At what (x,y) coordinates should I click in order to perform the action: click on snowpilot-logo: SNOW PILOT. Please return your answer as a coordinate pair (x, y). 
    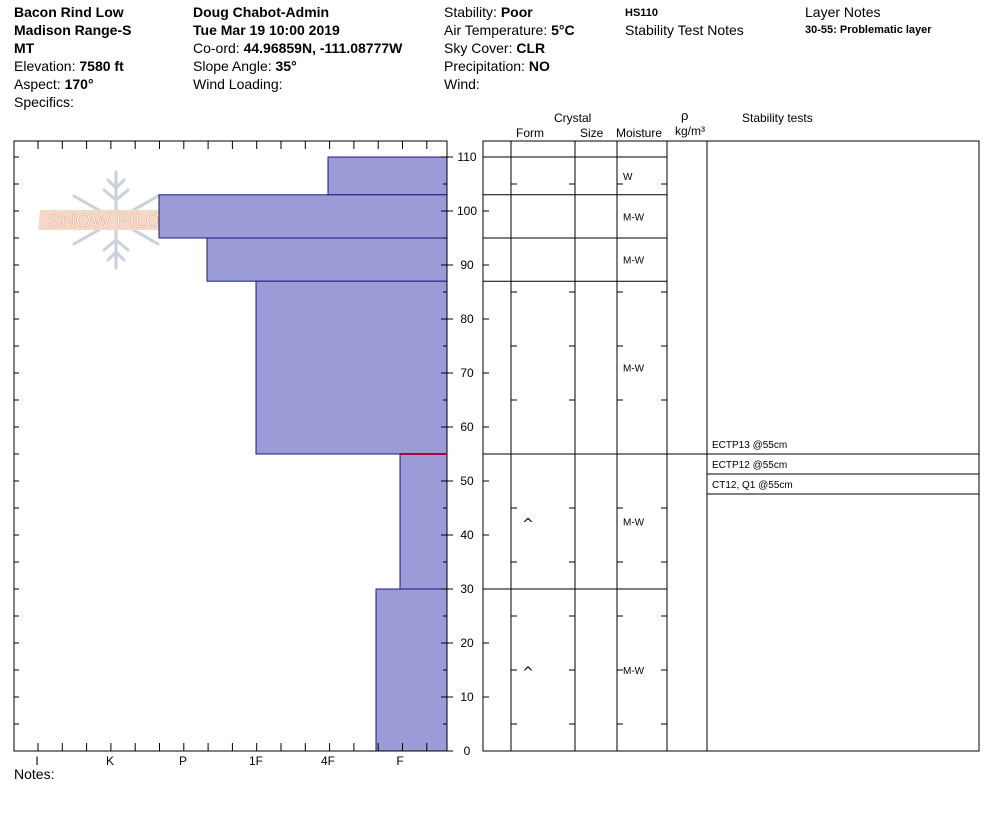
    Looking at the image, I should click on (118, 220).